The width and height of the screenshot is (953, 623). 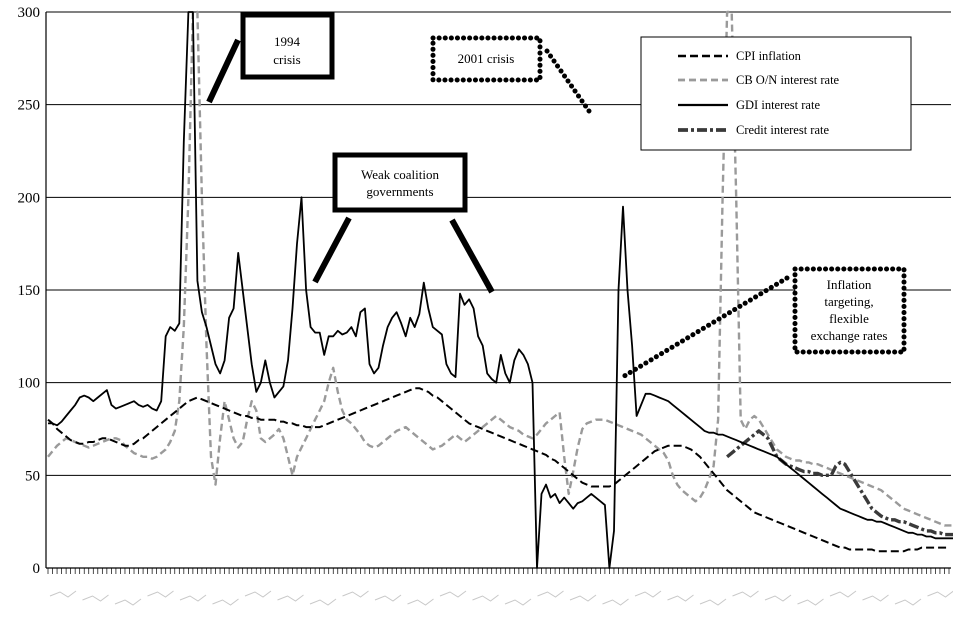 I want to click on annotation-2001: 2001 crisis, so click(x=511, y=74).